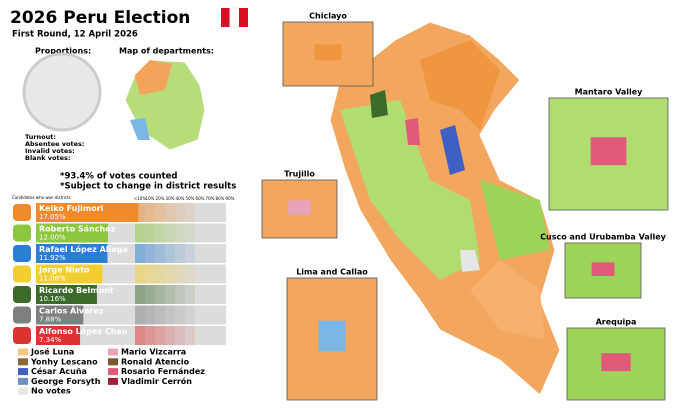  Describe the element at coordinates (50, 320) in the screenshot. I see `candidate-share: 7.88%` at that location.